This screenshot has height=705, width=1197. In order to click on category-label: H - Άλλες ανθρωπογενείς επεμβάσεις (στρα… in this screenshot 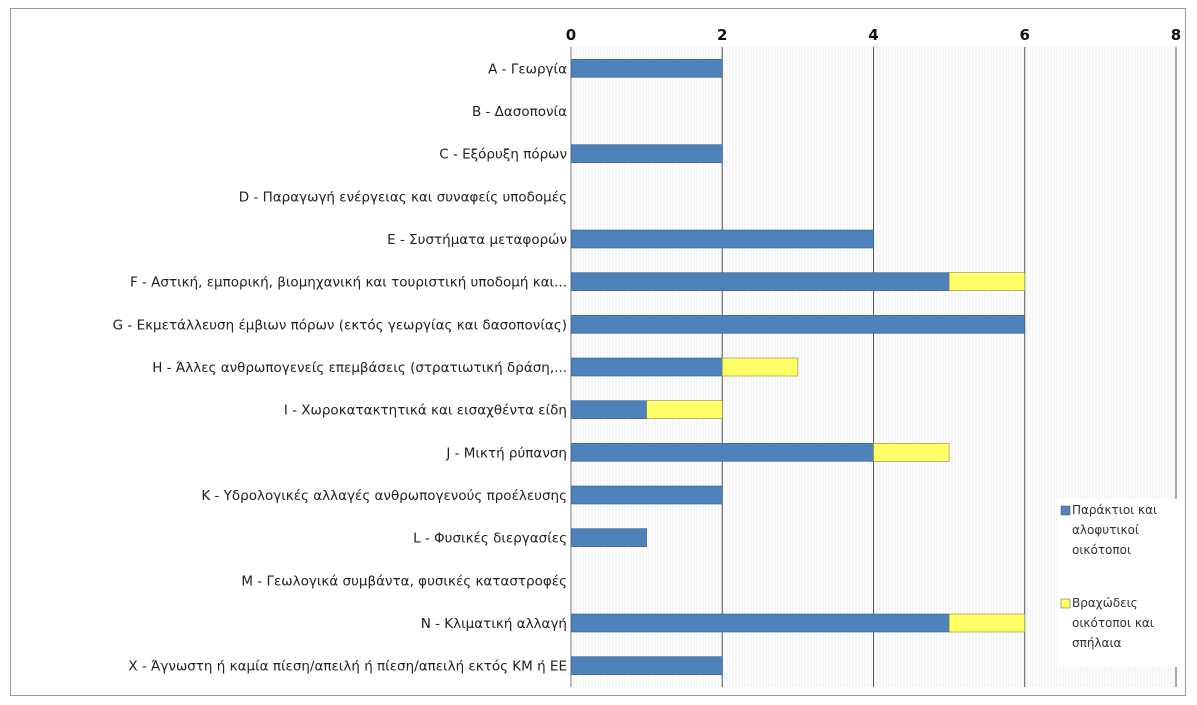, I will do `click(359, 368)`.